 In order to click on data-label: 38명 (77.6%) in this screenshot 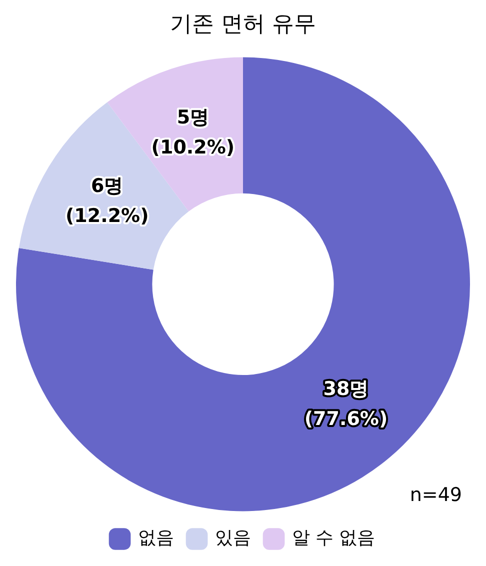, I will do `click(346, 404)`.